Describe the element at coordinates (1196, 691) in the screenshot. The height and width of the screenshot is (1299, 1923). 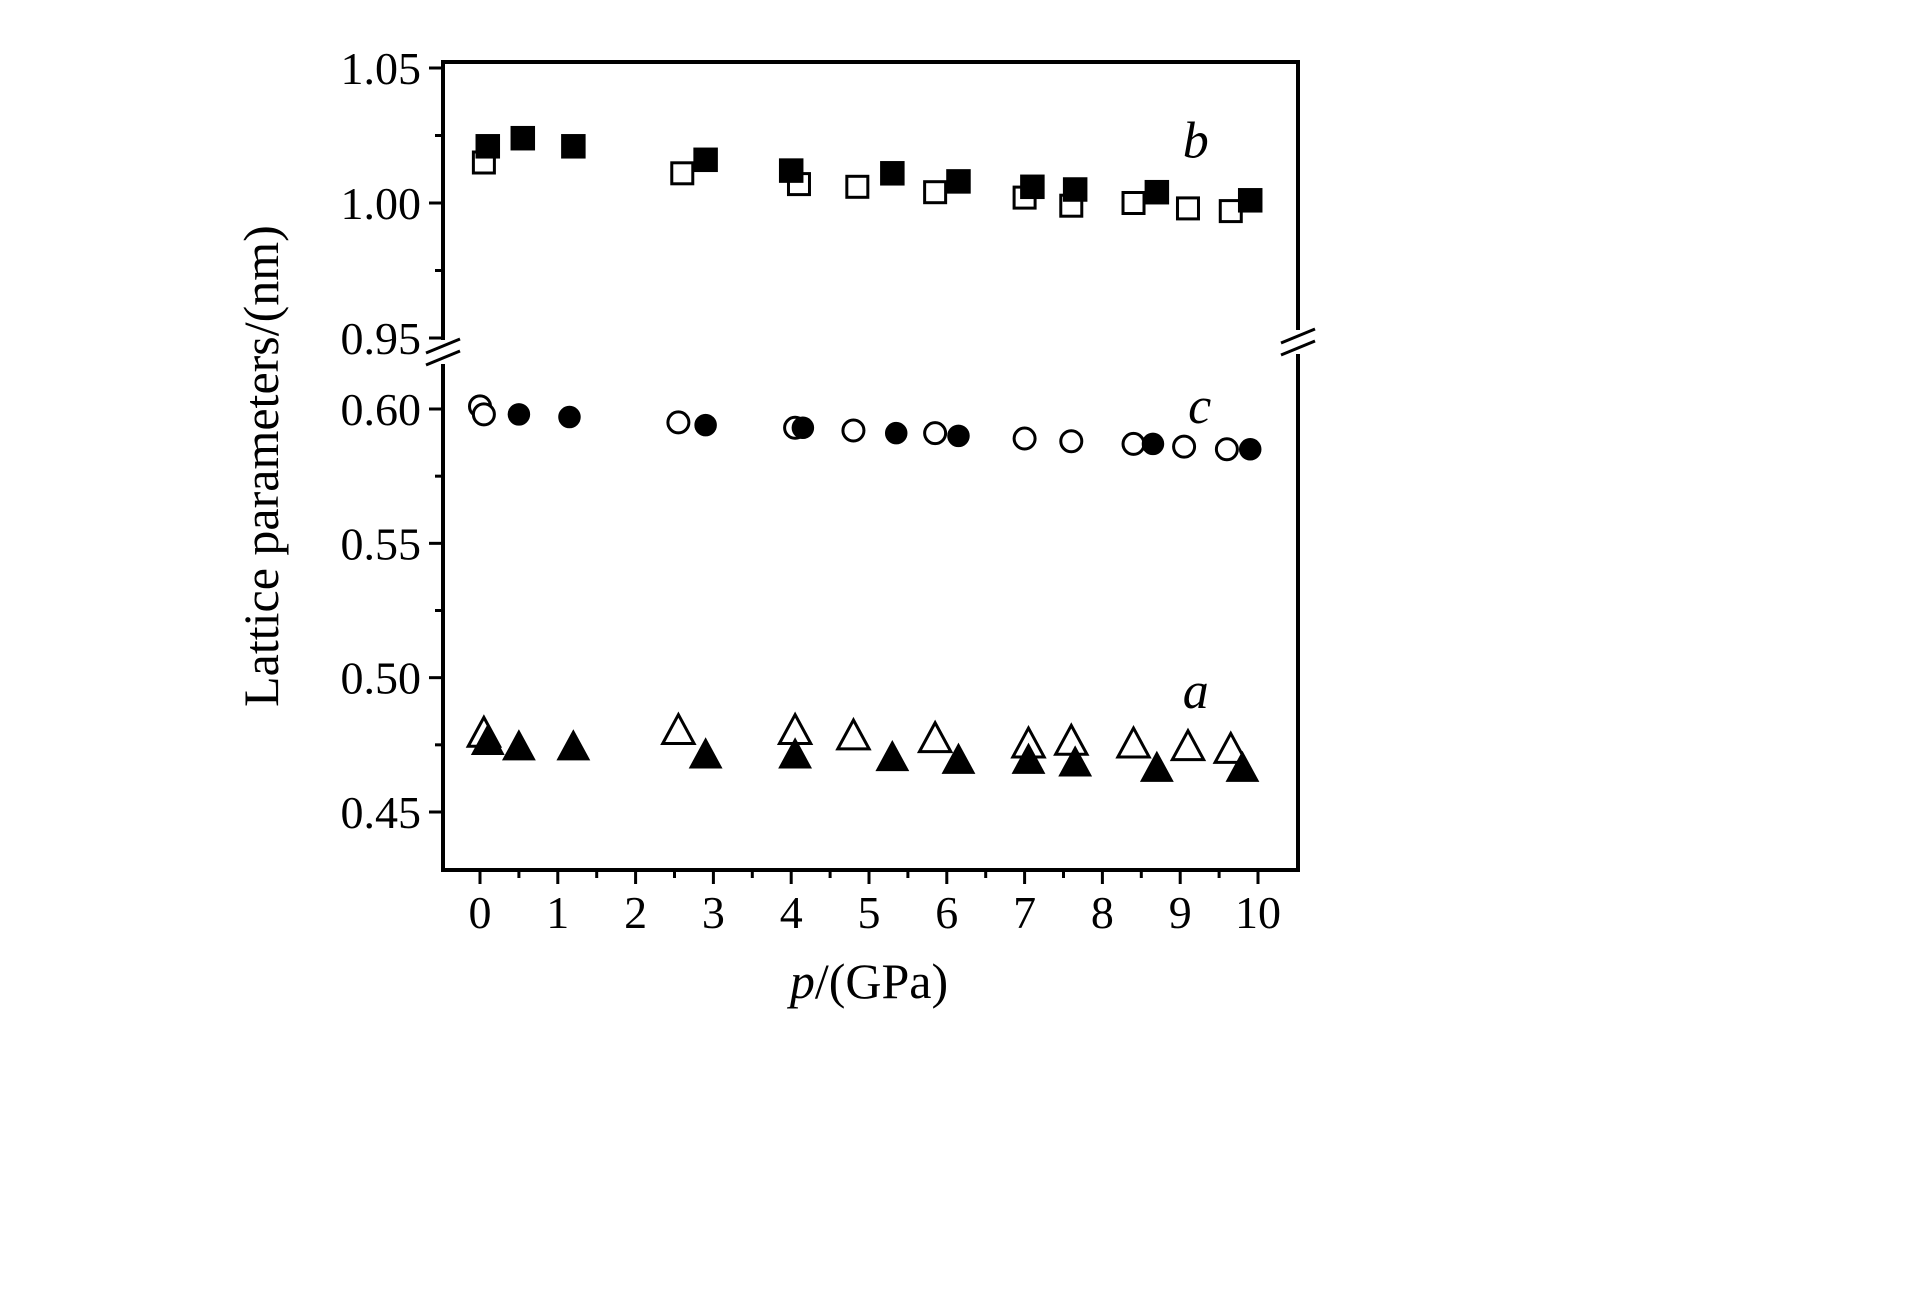
I see `series-label-a: a` at that location.